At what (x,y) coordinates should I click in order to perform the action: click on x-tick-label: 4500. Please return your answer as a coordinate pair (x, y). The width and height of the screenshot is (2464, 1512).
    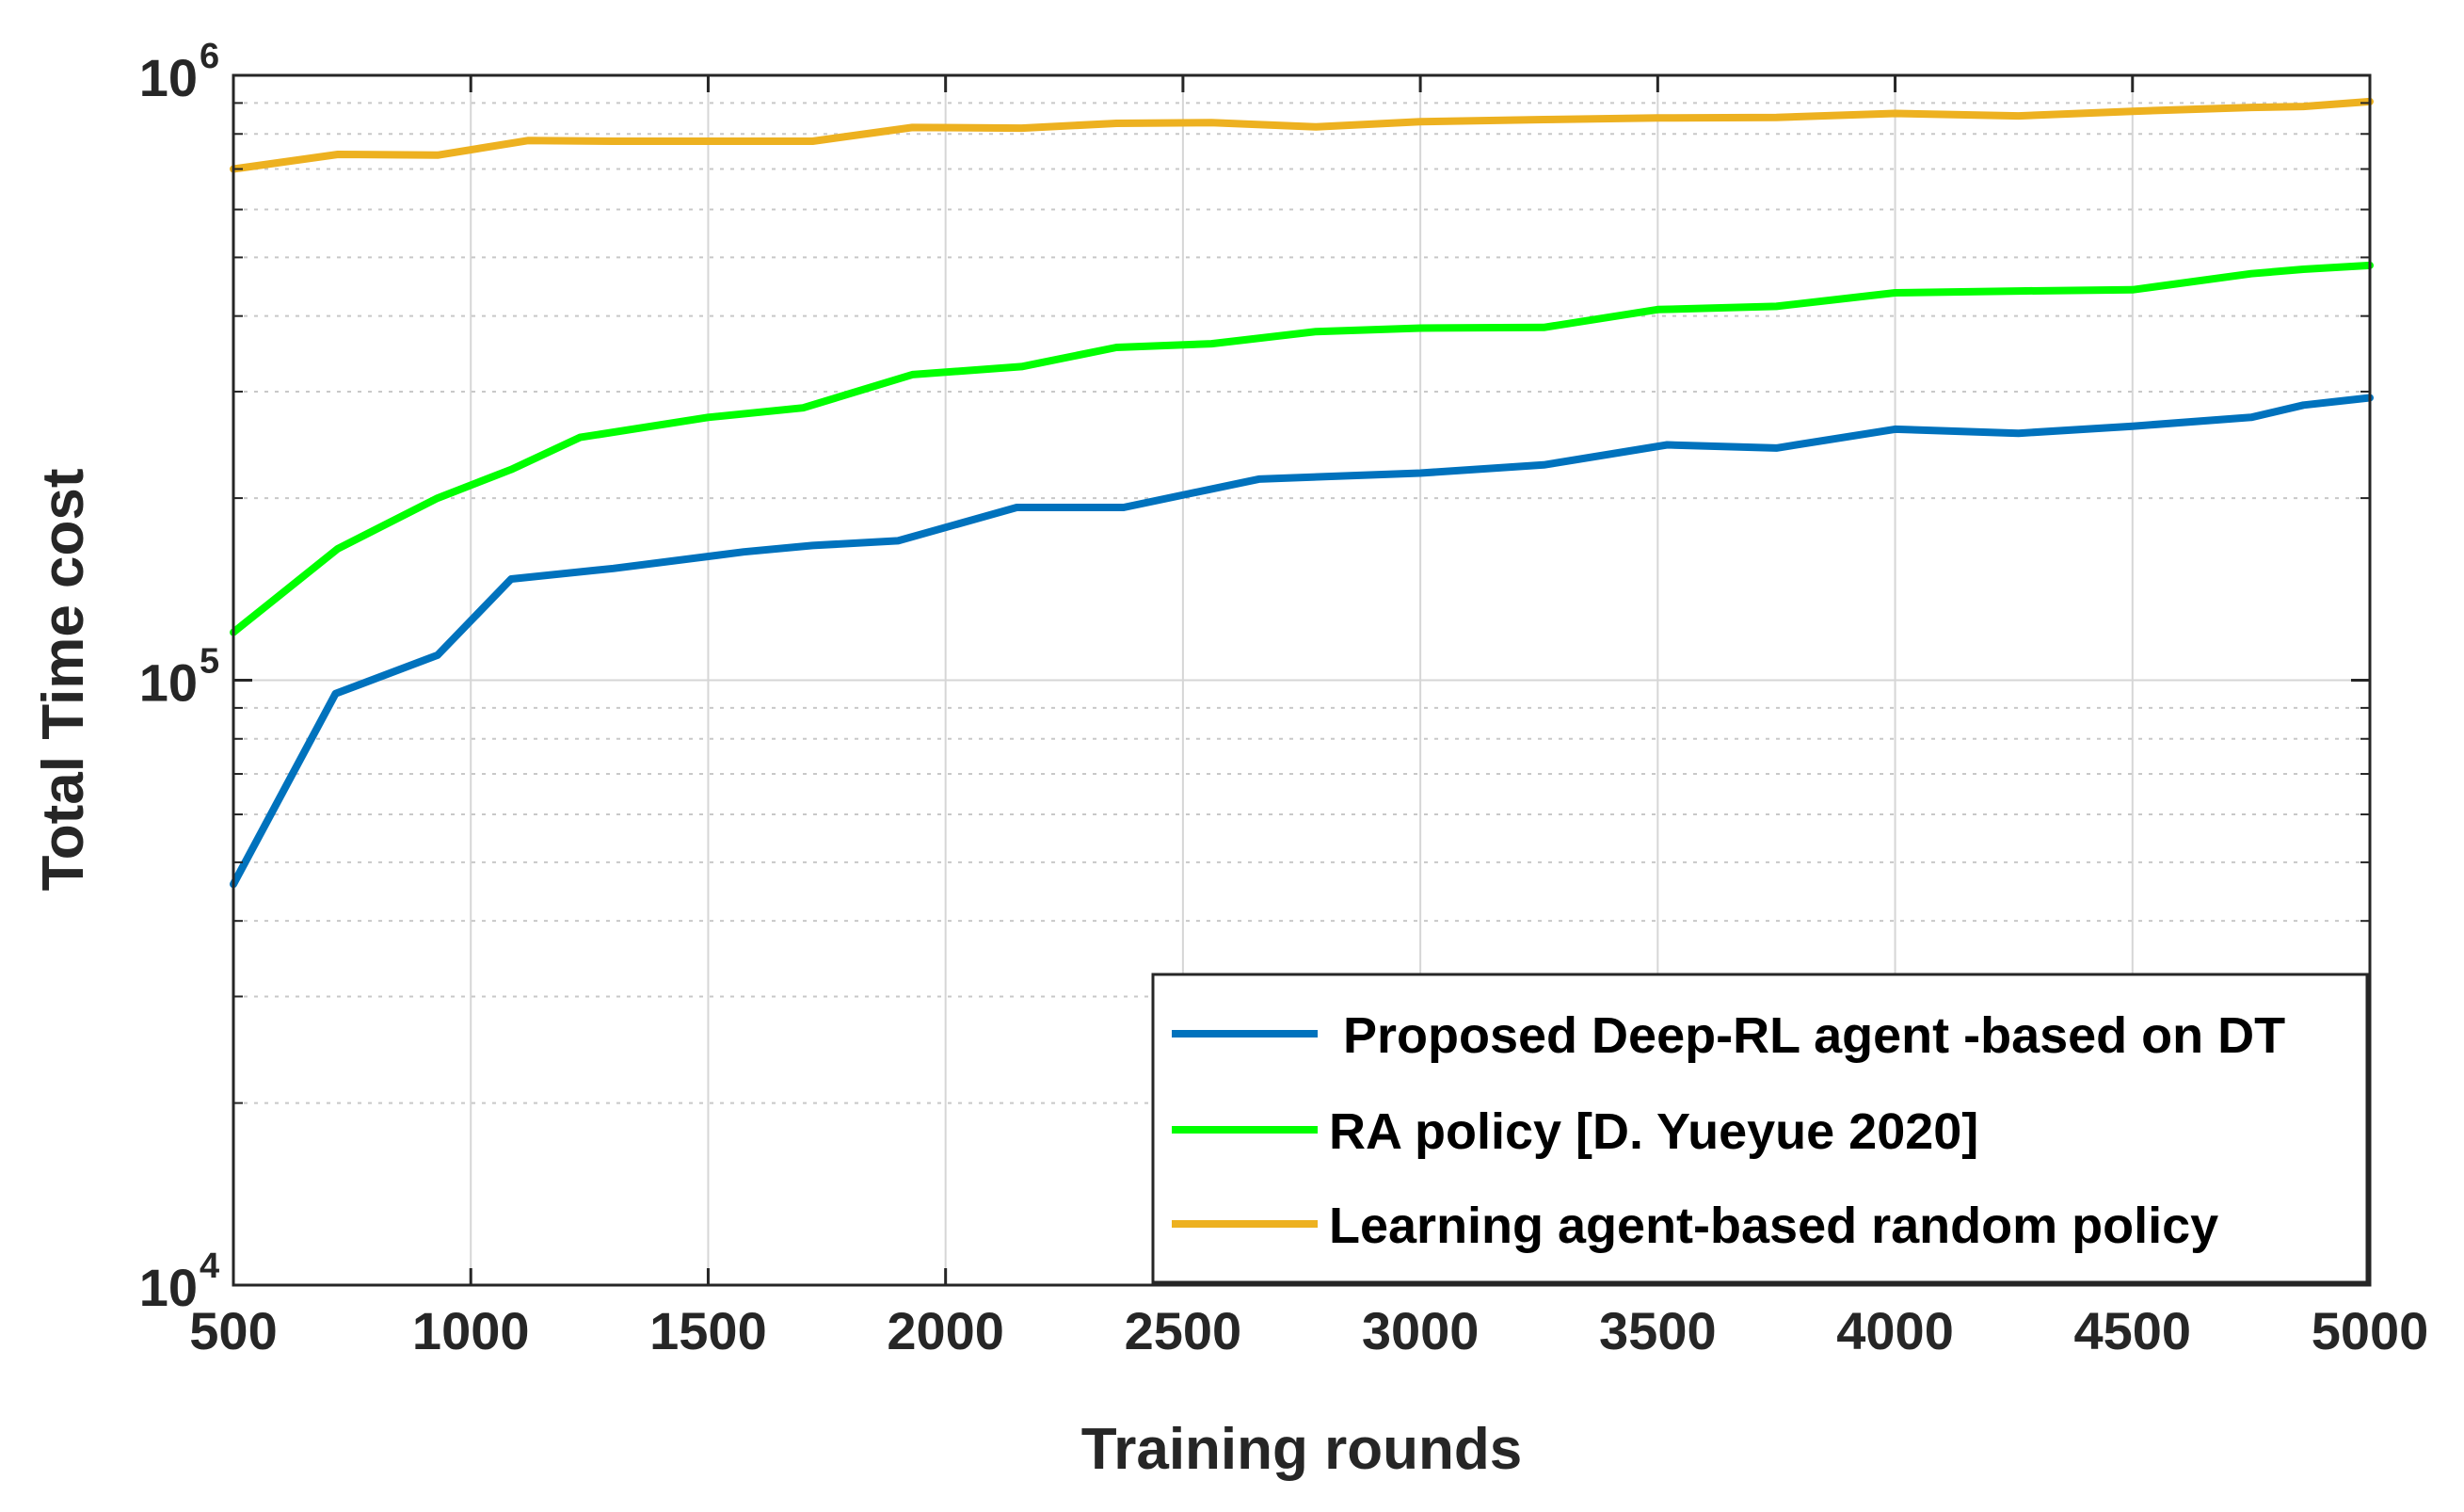
    Looking at the image, I should click on (2132, 1330).